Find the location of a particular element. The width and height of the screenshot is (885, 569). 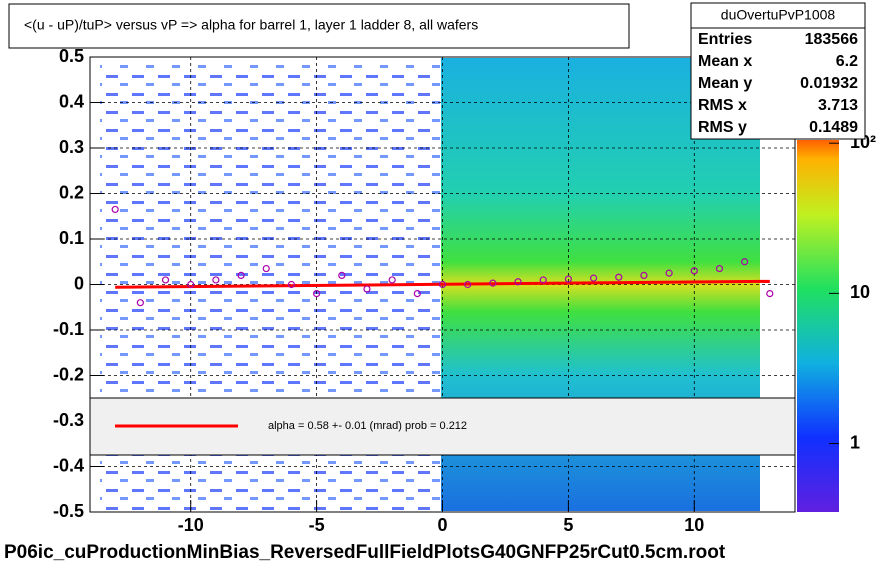

z-tick-label: 1 is located at coordinates (855, 442).